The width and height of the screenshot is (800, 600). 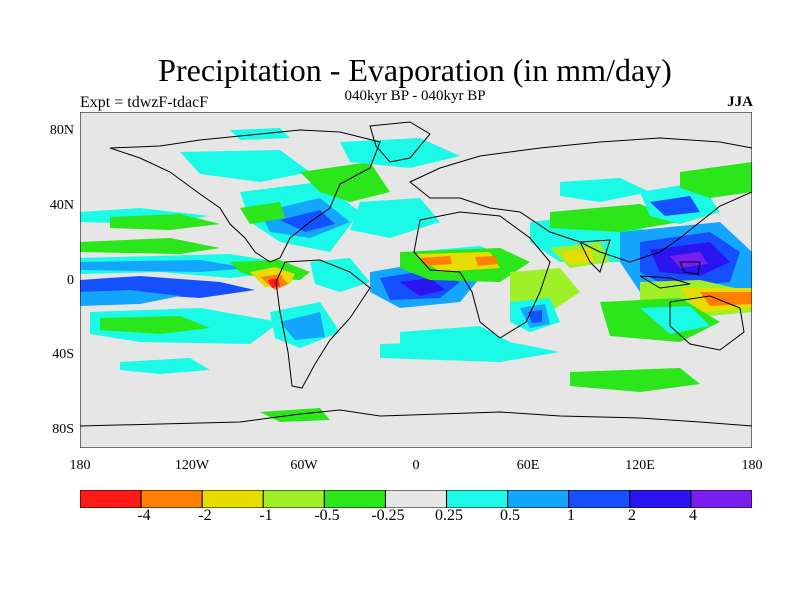 What do you see at coordinates (528, 465) in the screenshot?
I see `lon-label-60e: 60E` at bounding box center [528, 465].